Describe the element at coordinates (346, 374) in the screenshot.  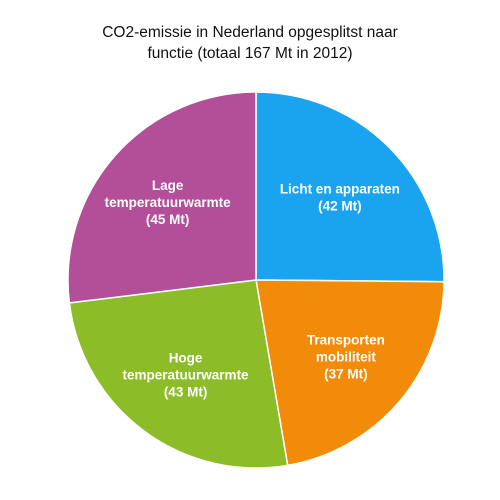
I see `slice-label-line: (37 Mt)` at that location.